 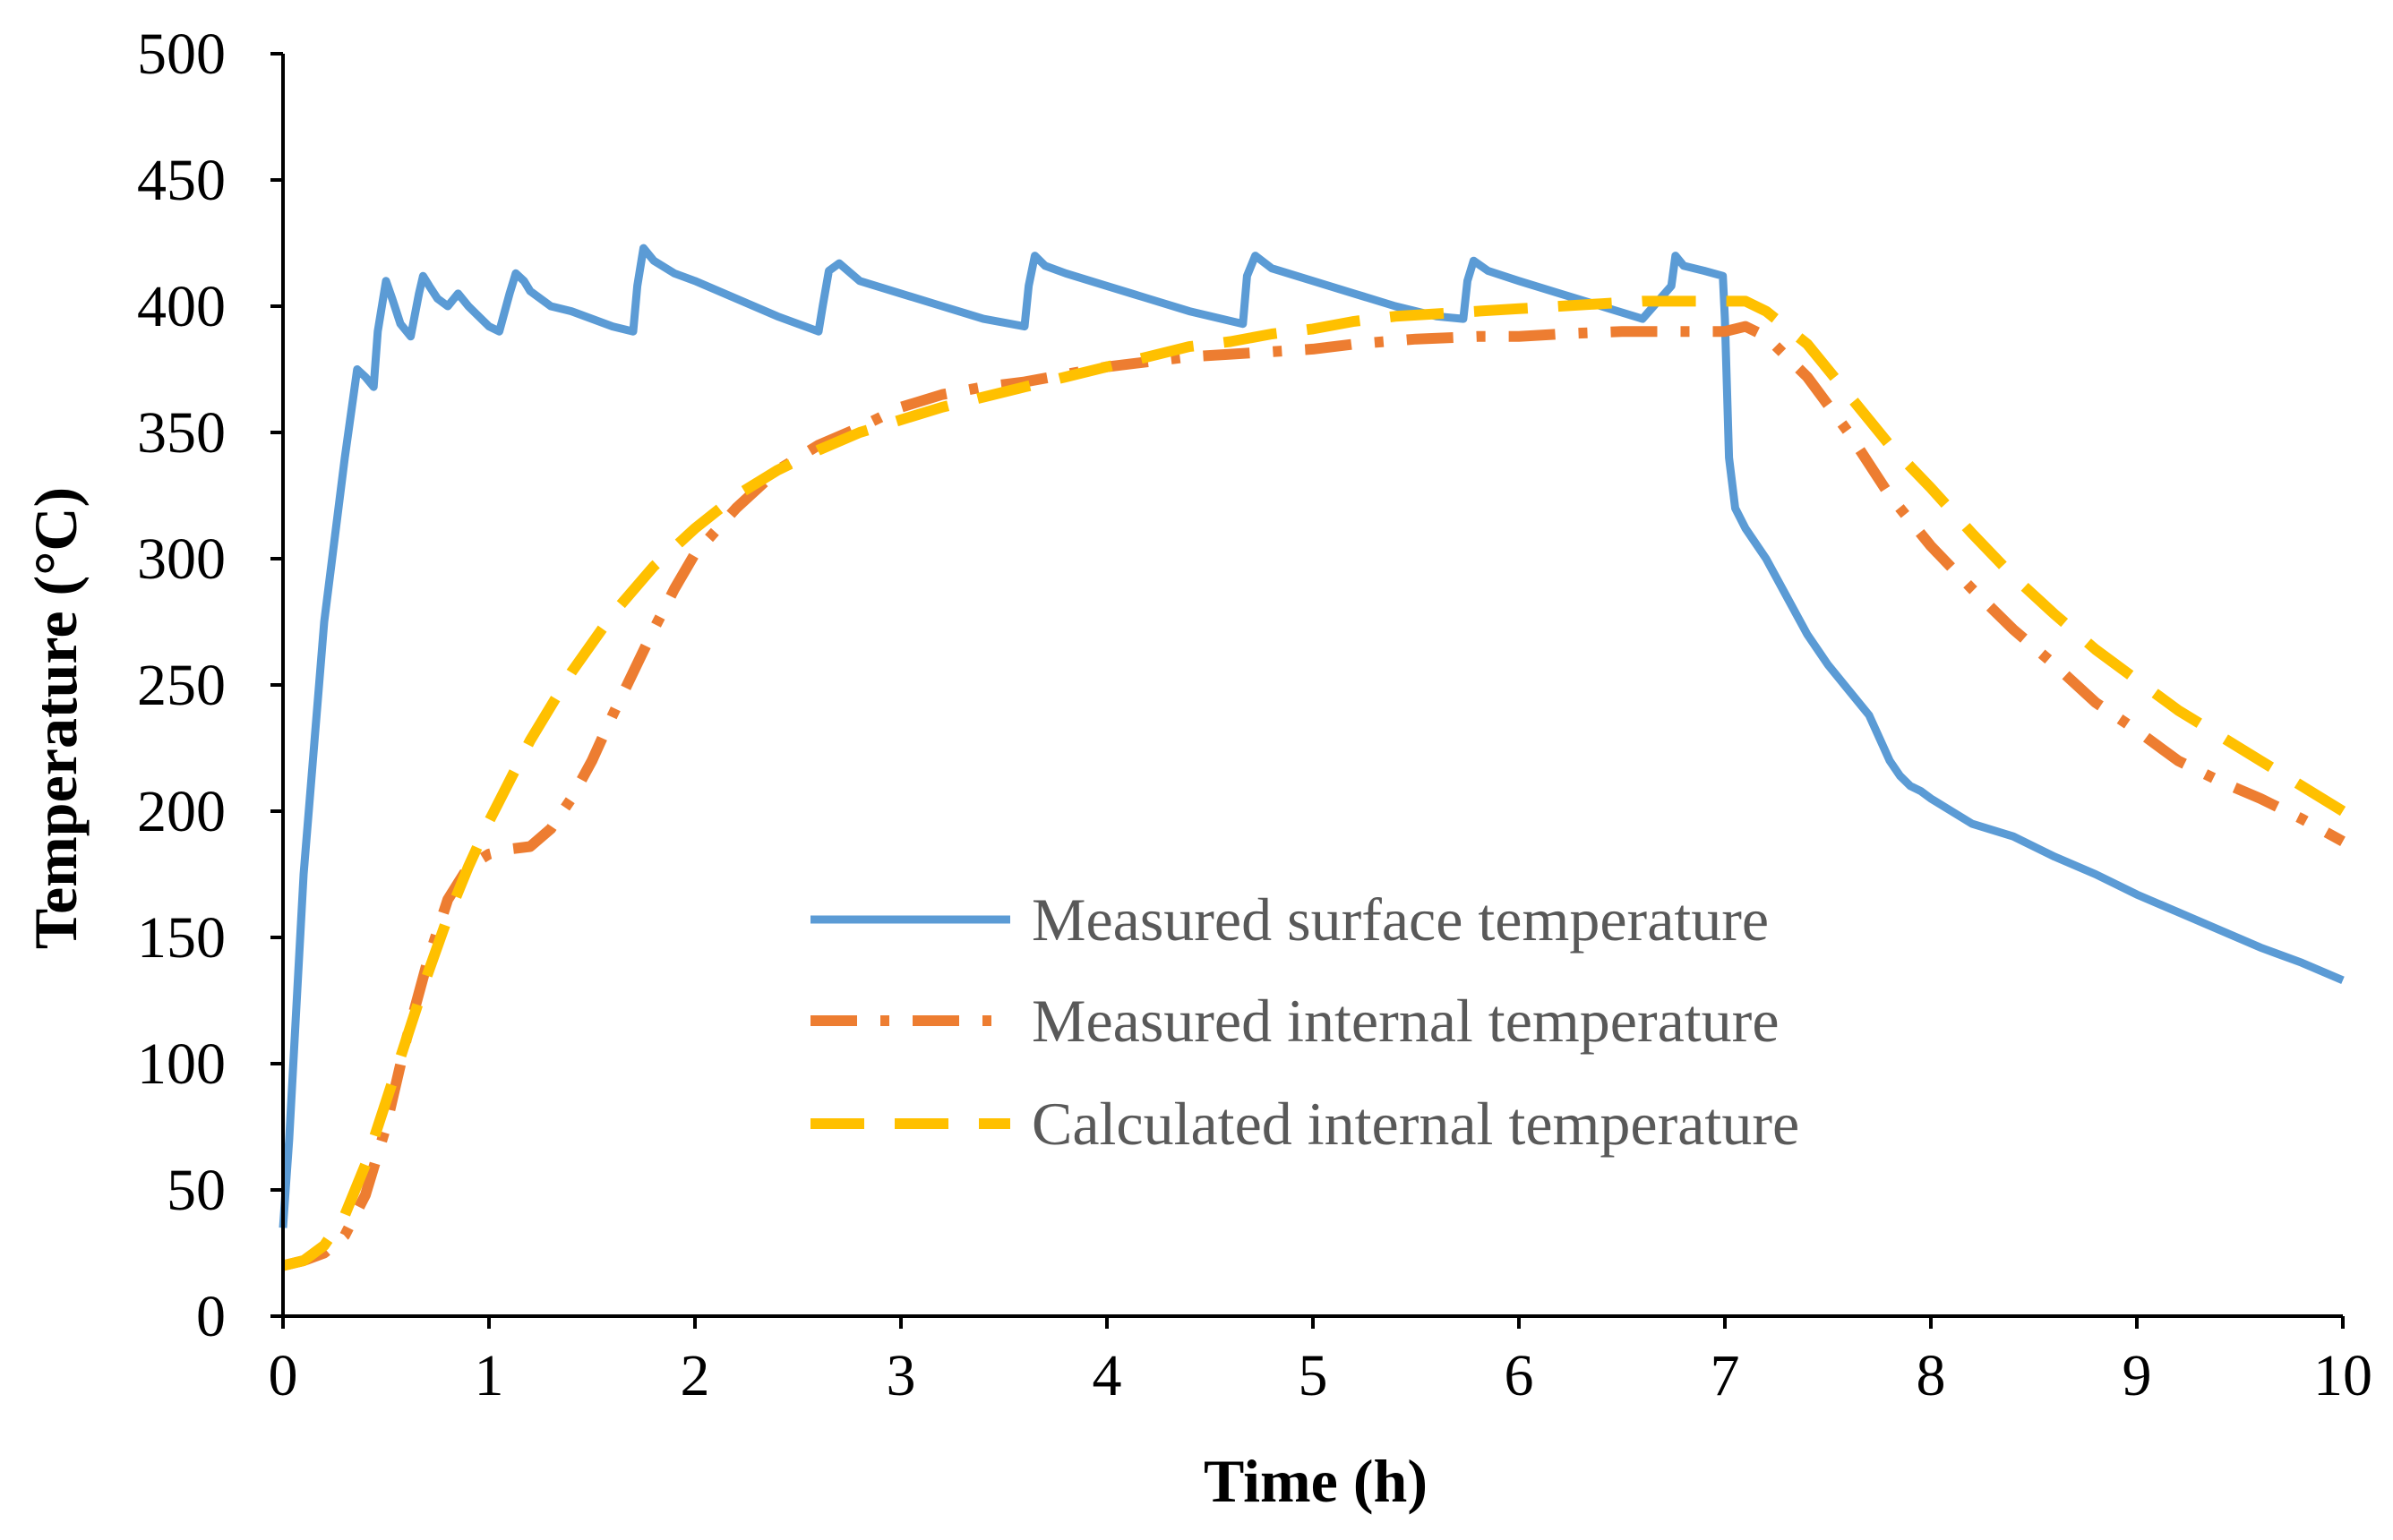 I want to click on x-tick-label: 0, so click(x=283, y=1375).